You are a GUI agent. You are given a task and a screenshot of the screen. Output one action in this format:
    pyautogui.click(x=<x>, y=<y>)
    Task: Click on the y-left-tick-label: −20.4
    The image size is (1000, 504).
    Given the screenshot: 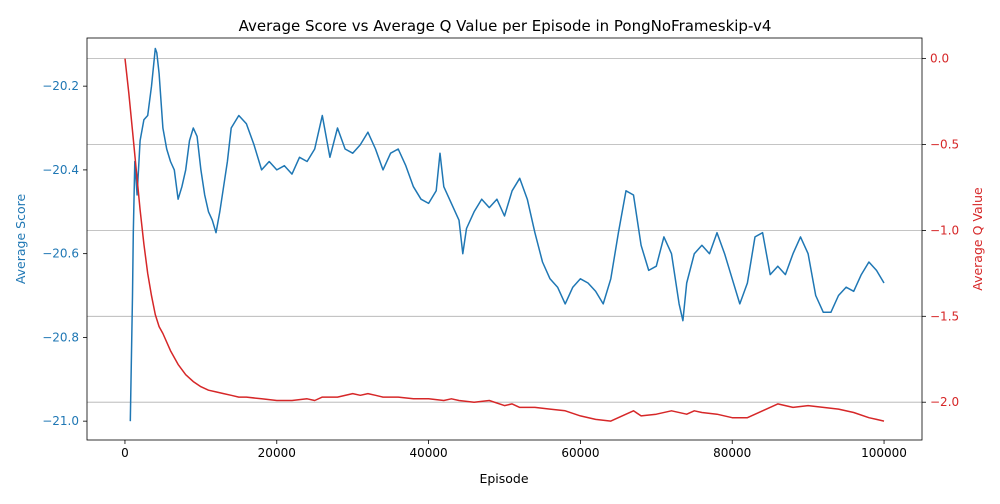 What is the action you would take?
    pyautogui.click(x=60, y=170)
    